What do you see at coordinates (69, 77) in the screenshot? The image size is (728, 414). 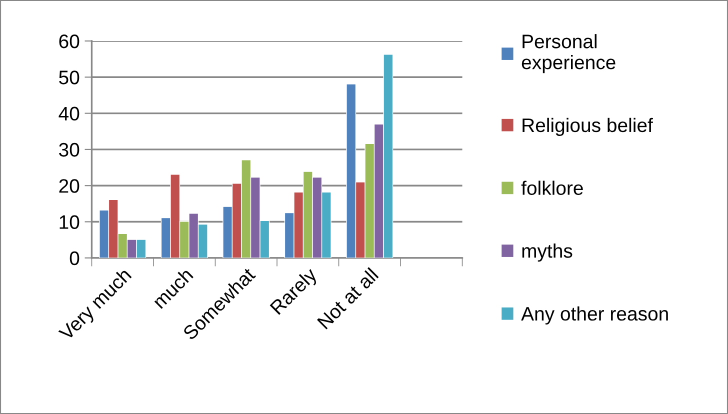 I see `y-tick-label: 50` at bounding box center [69, 77].